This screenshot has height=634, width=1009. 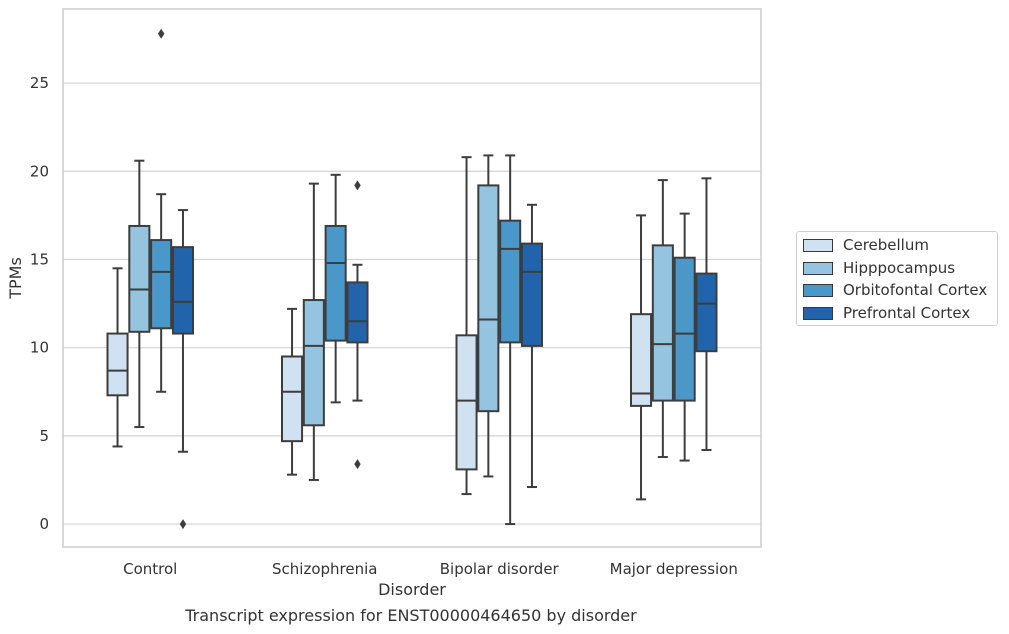 I want to click on y-axis-title: TPMs, so click(x=15, y=278).